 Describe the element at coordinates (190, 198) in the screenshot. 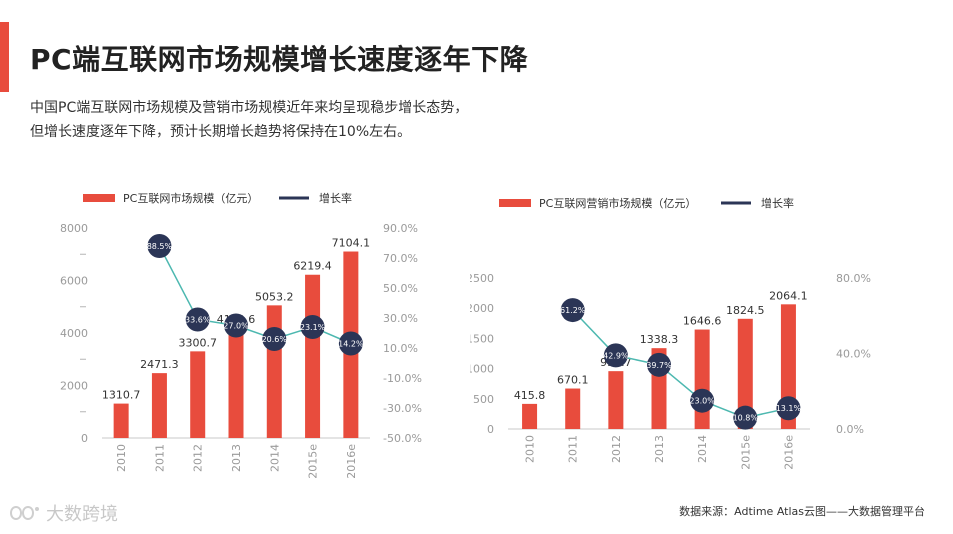

I see `legend-bar-label: PC互联网市场规模（亿元）` at that location.